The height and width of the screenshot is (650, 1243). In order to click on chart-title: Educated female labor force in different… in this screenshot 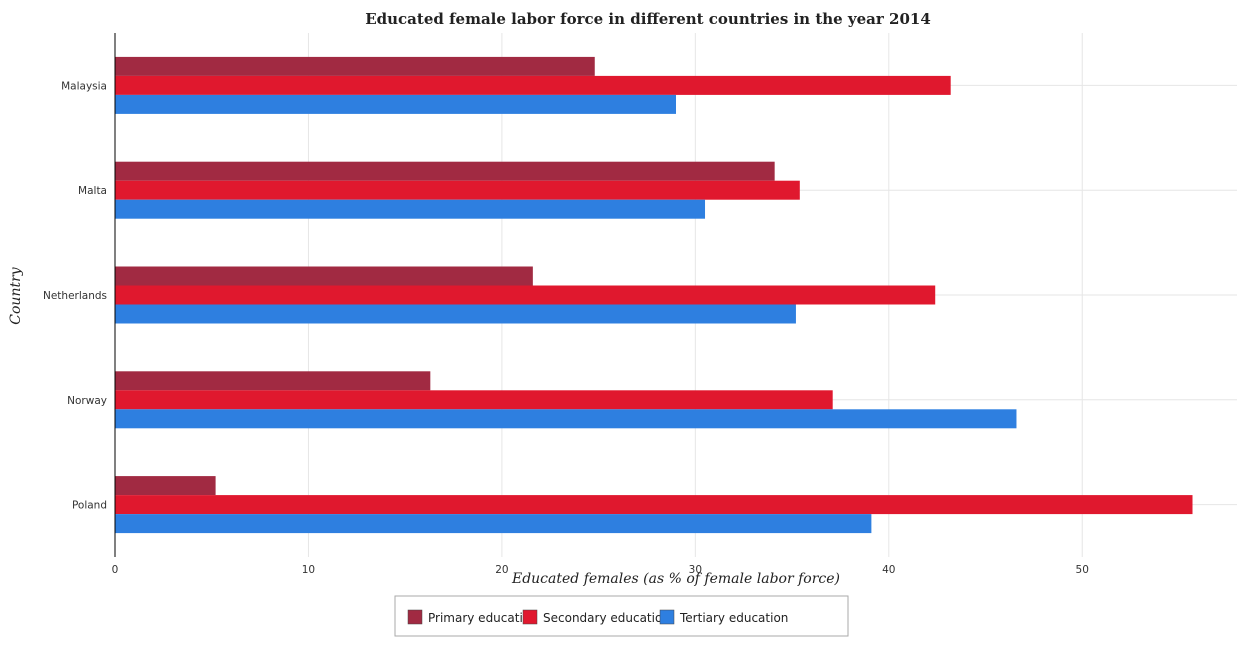, I will do `click(648, 19)`.